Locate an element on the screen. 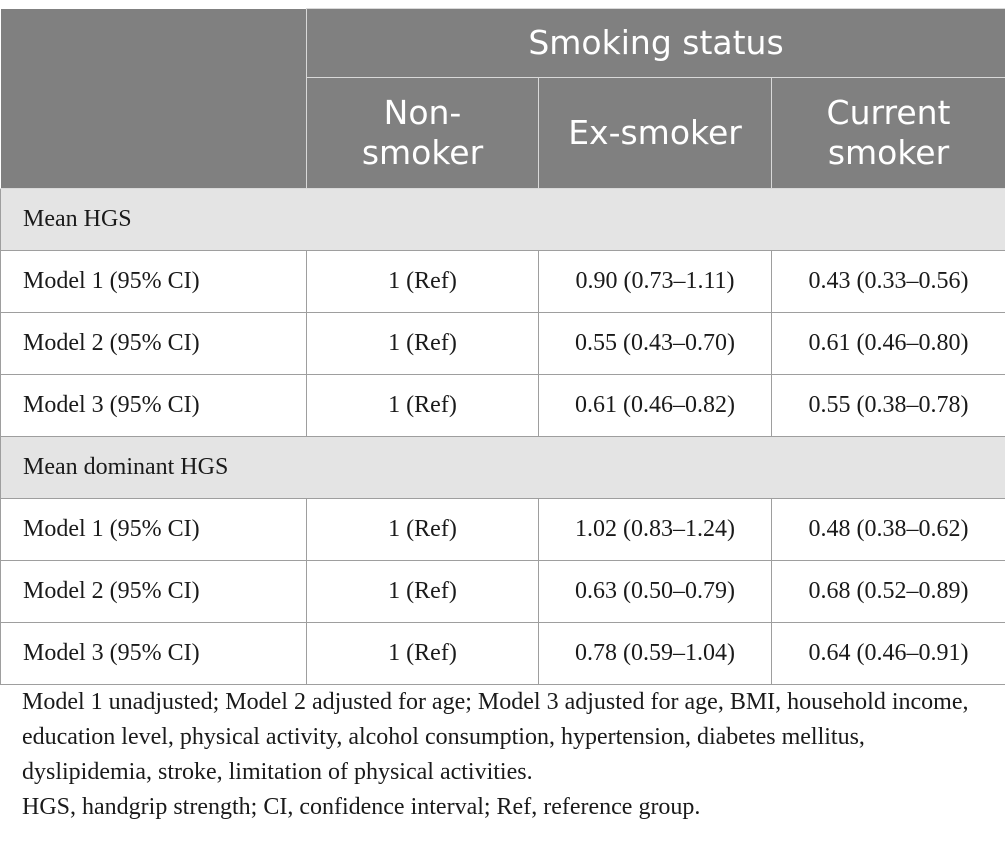  section-row: Mean HGS is located at coordinates (502, 219).